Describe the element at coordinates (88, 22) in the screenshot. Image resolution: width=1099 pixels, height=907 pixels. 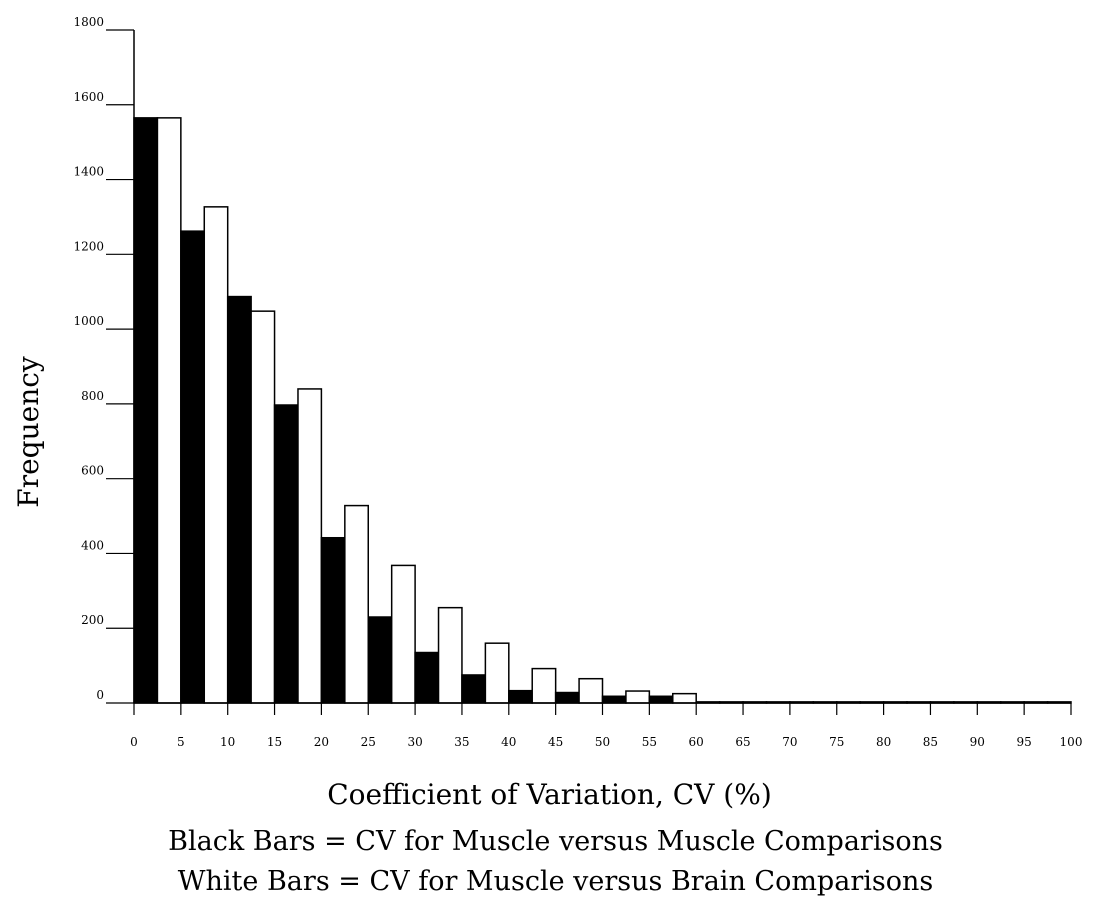
I see `y-tick-label-1800: 1800` at that location.